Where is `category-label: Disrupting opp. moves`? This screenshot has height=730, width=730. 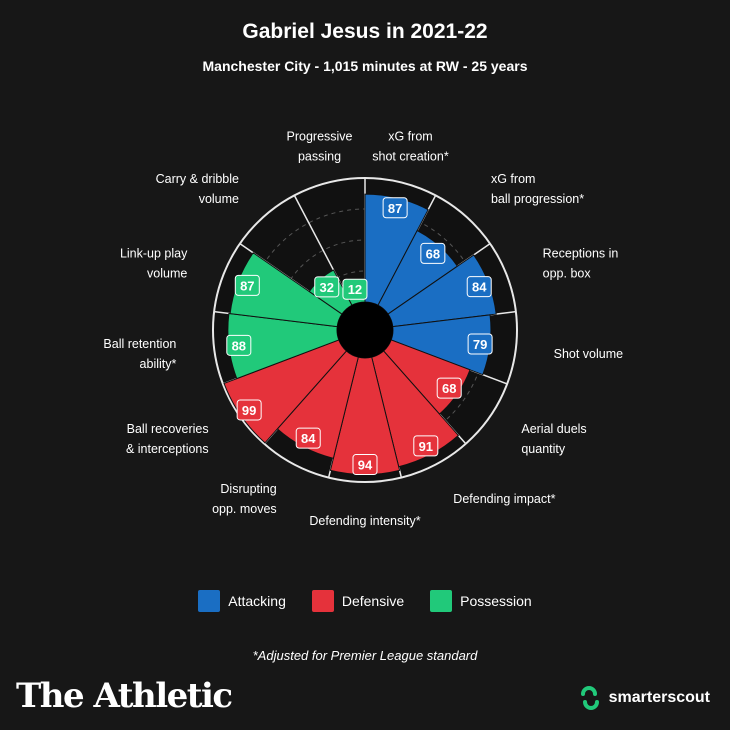 category-label: Disrupting opp. moves is located at coordinates (244, 499).